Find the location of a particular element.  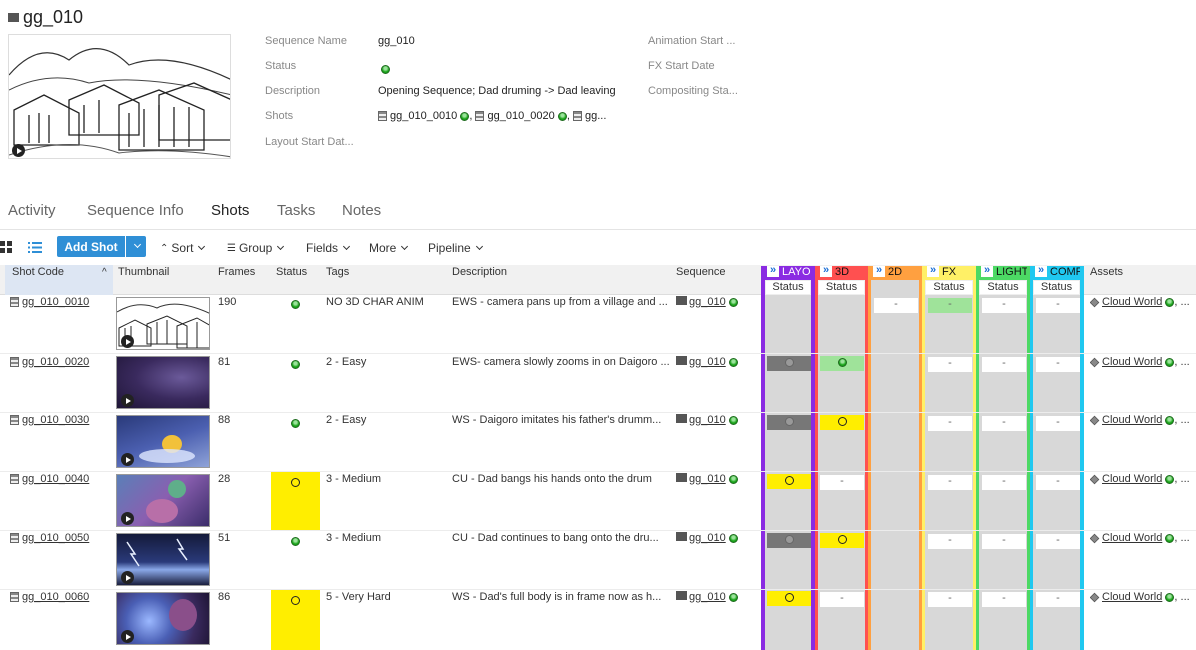

grid-view-icon is located at coordinates (6, 247).